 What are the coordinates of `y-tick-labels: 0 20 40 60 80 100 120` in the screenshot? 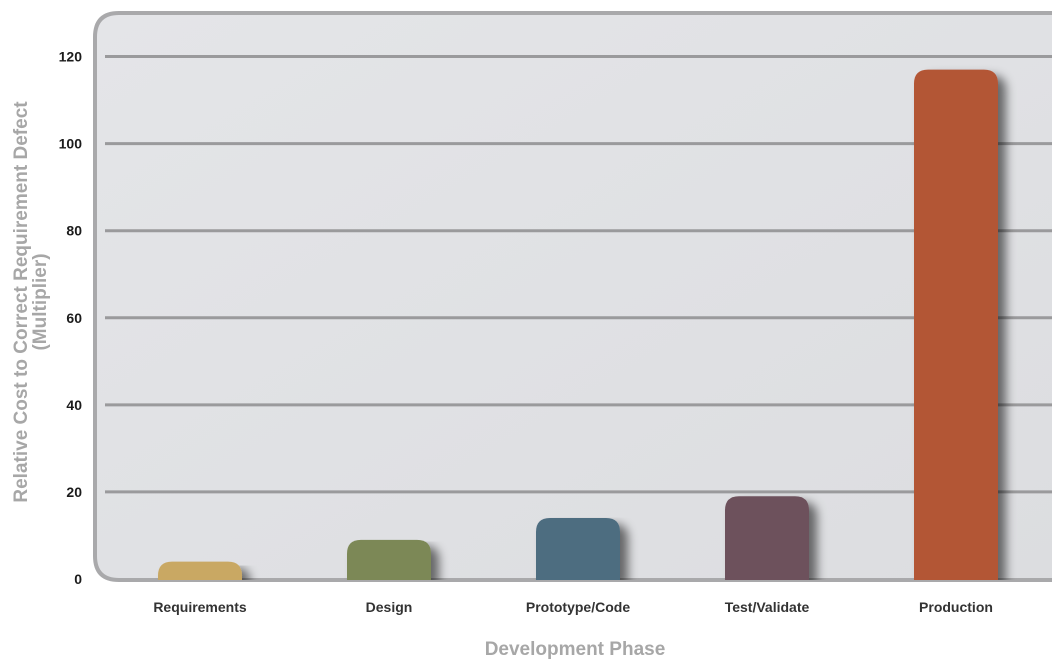 It's located at (71, 318).